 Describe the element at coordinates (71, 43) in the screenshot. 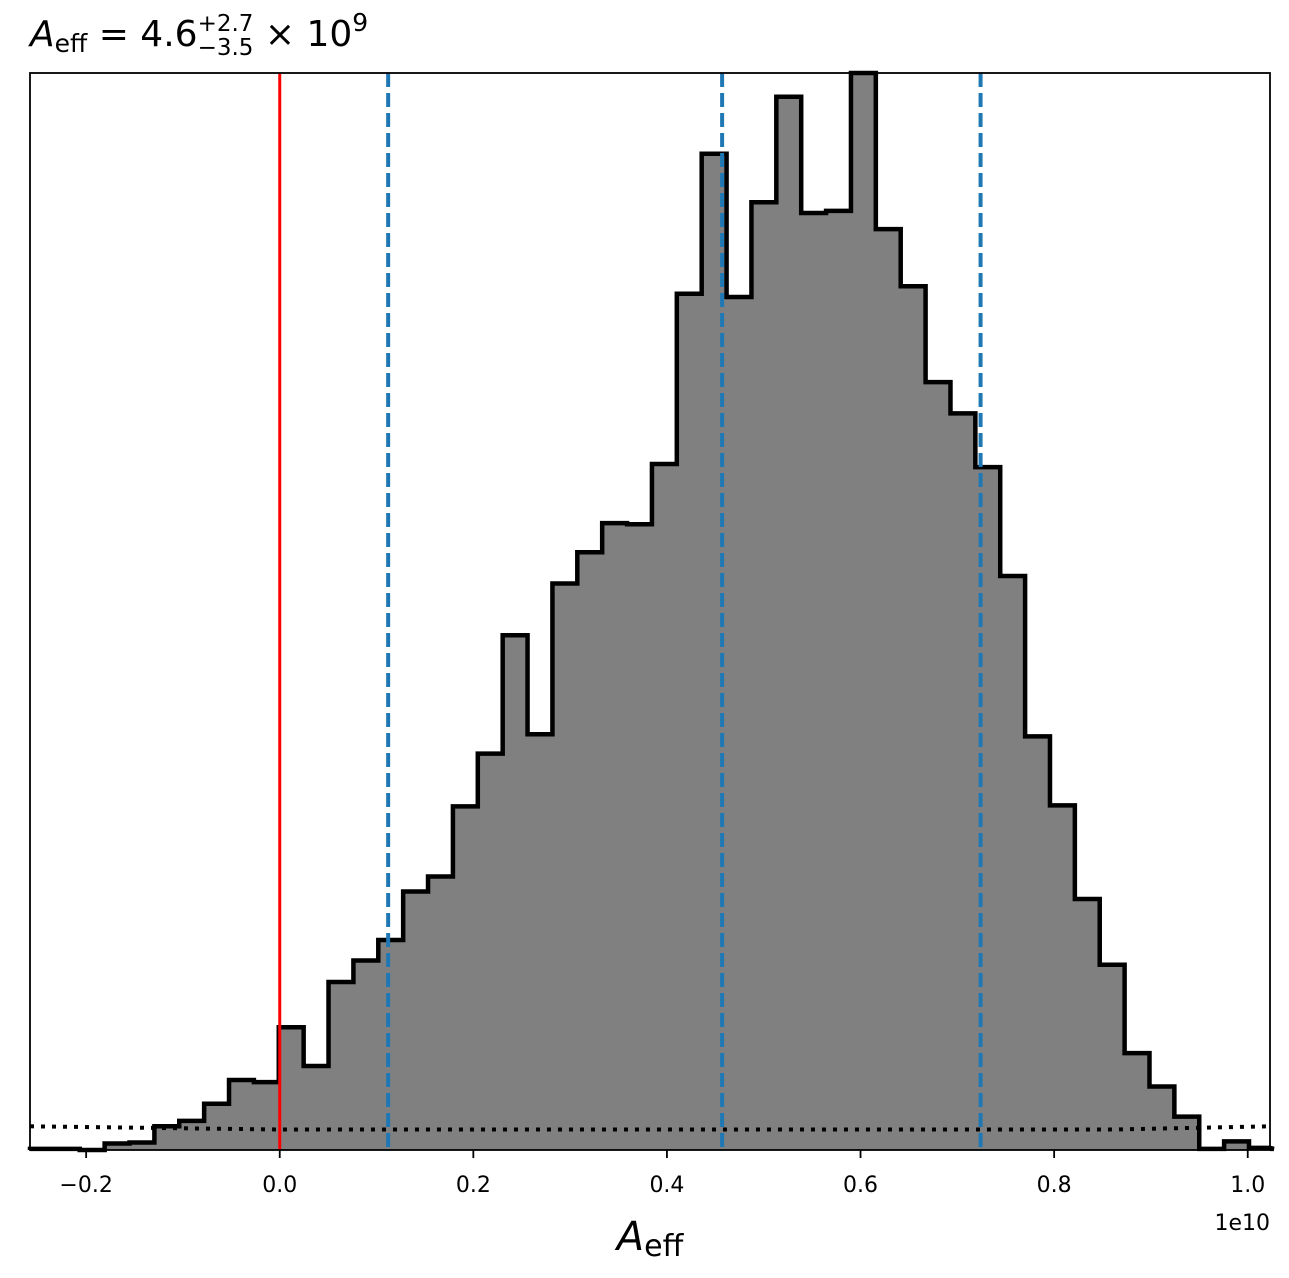

I see `title-subscript: eff` at that location.